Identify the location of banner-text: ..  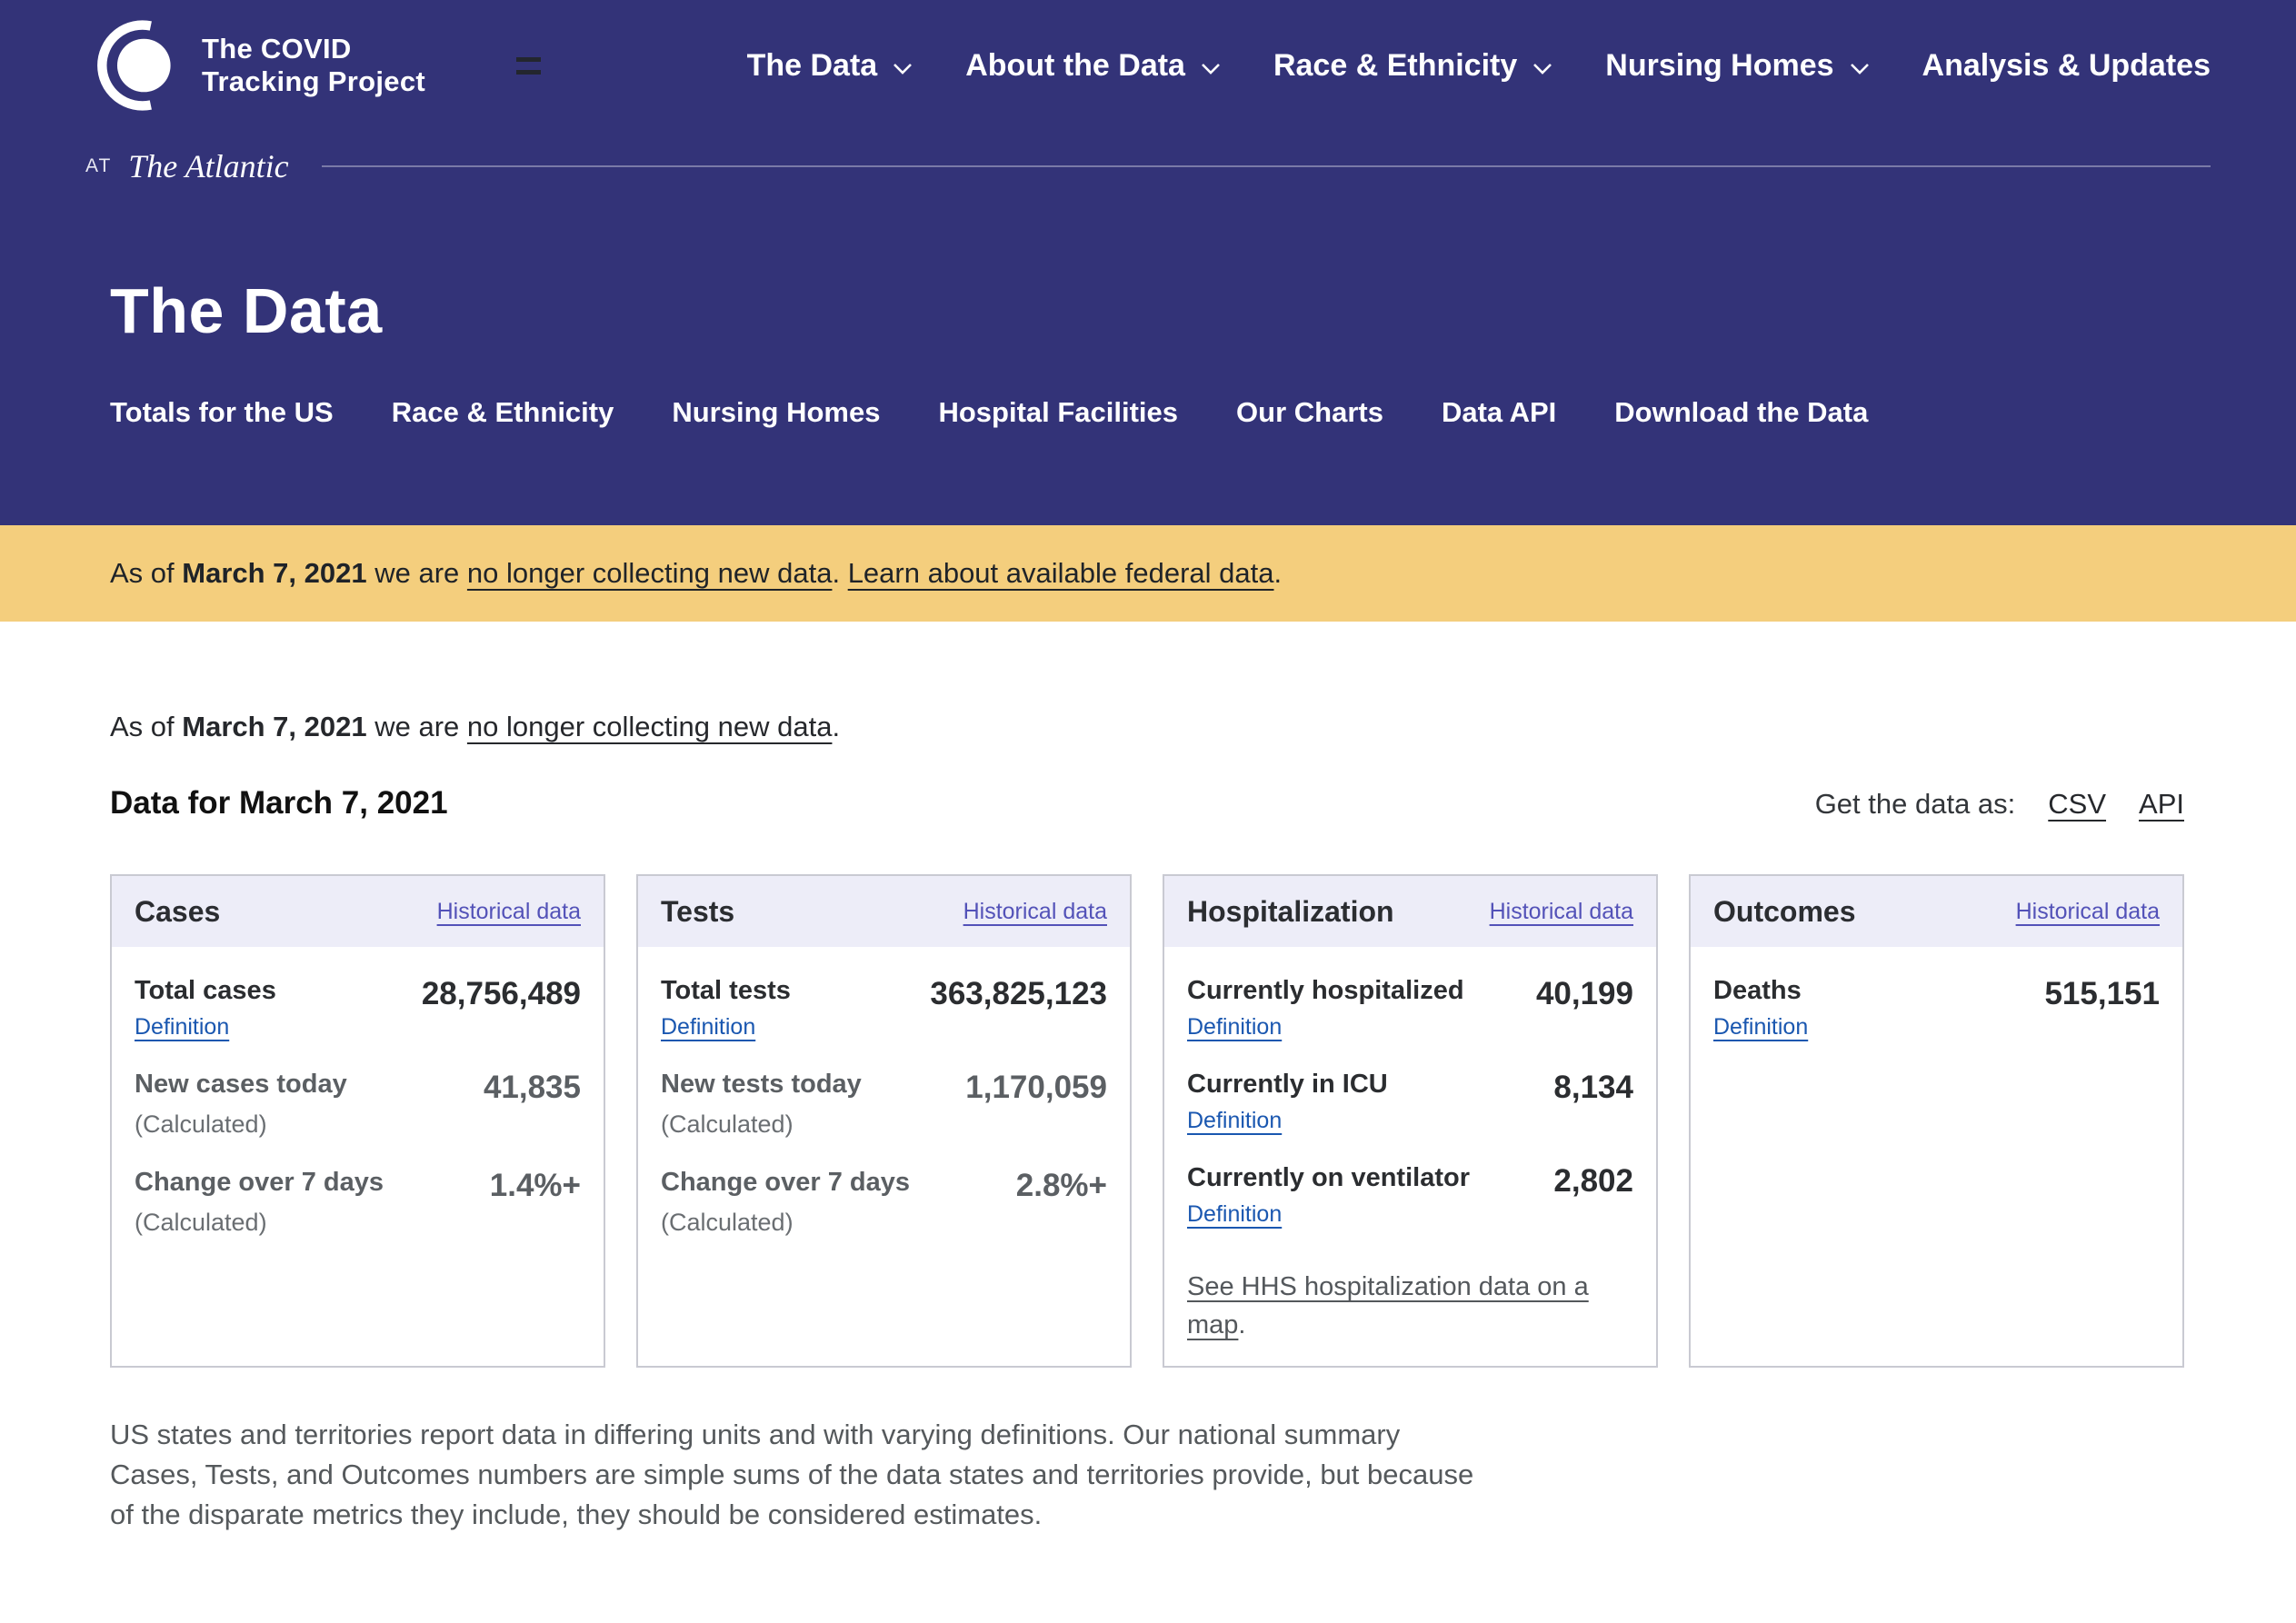
(1278, 573).